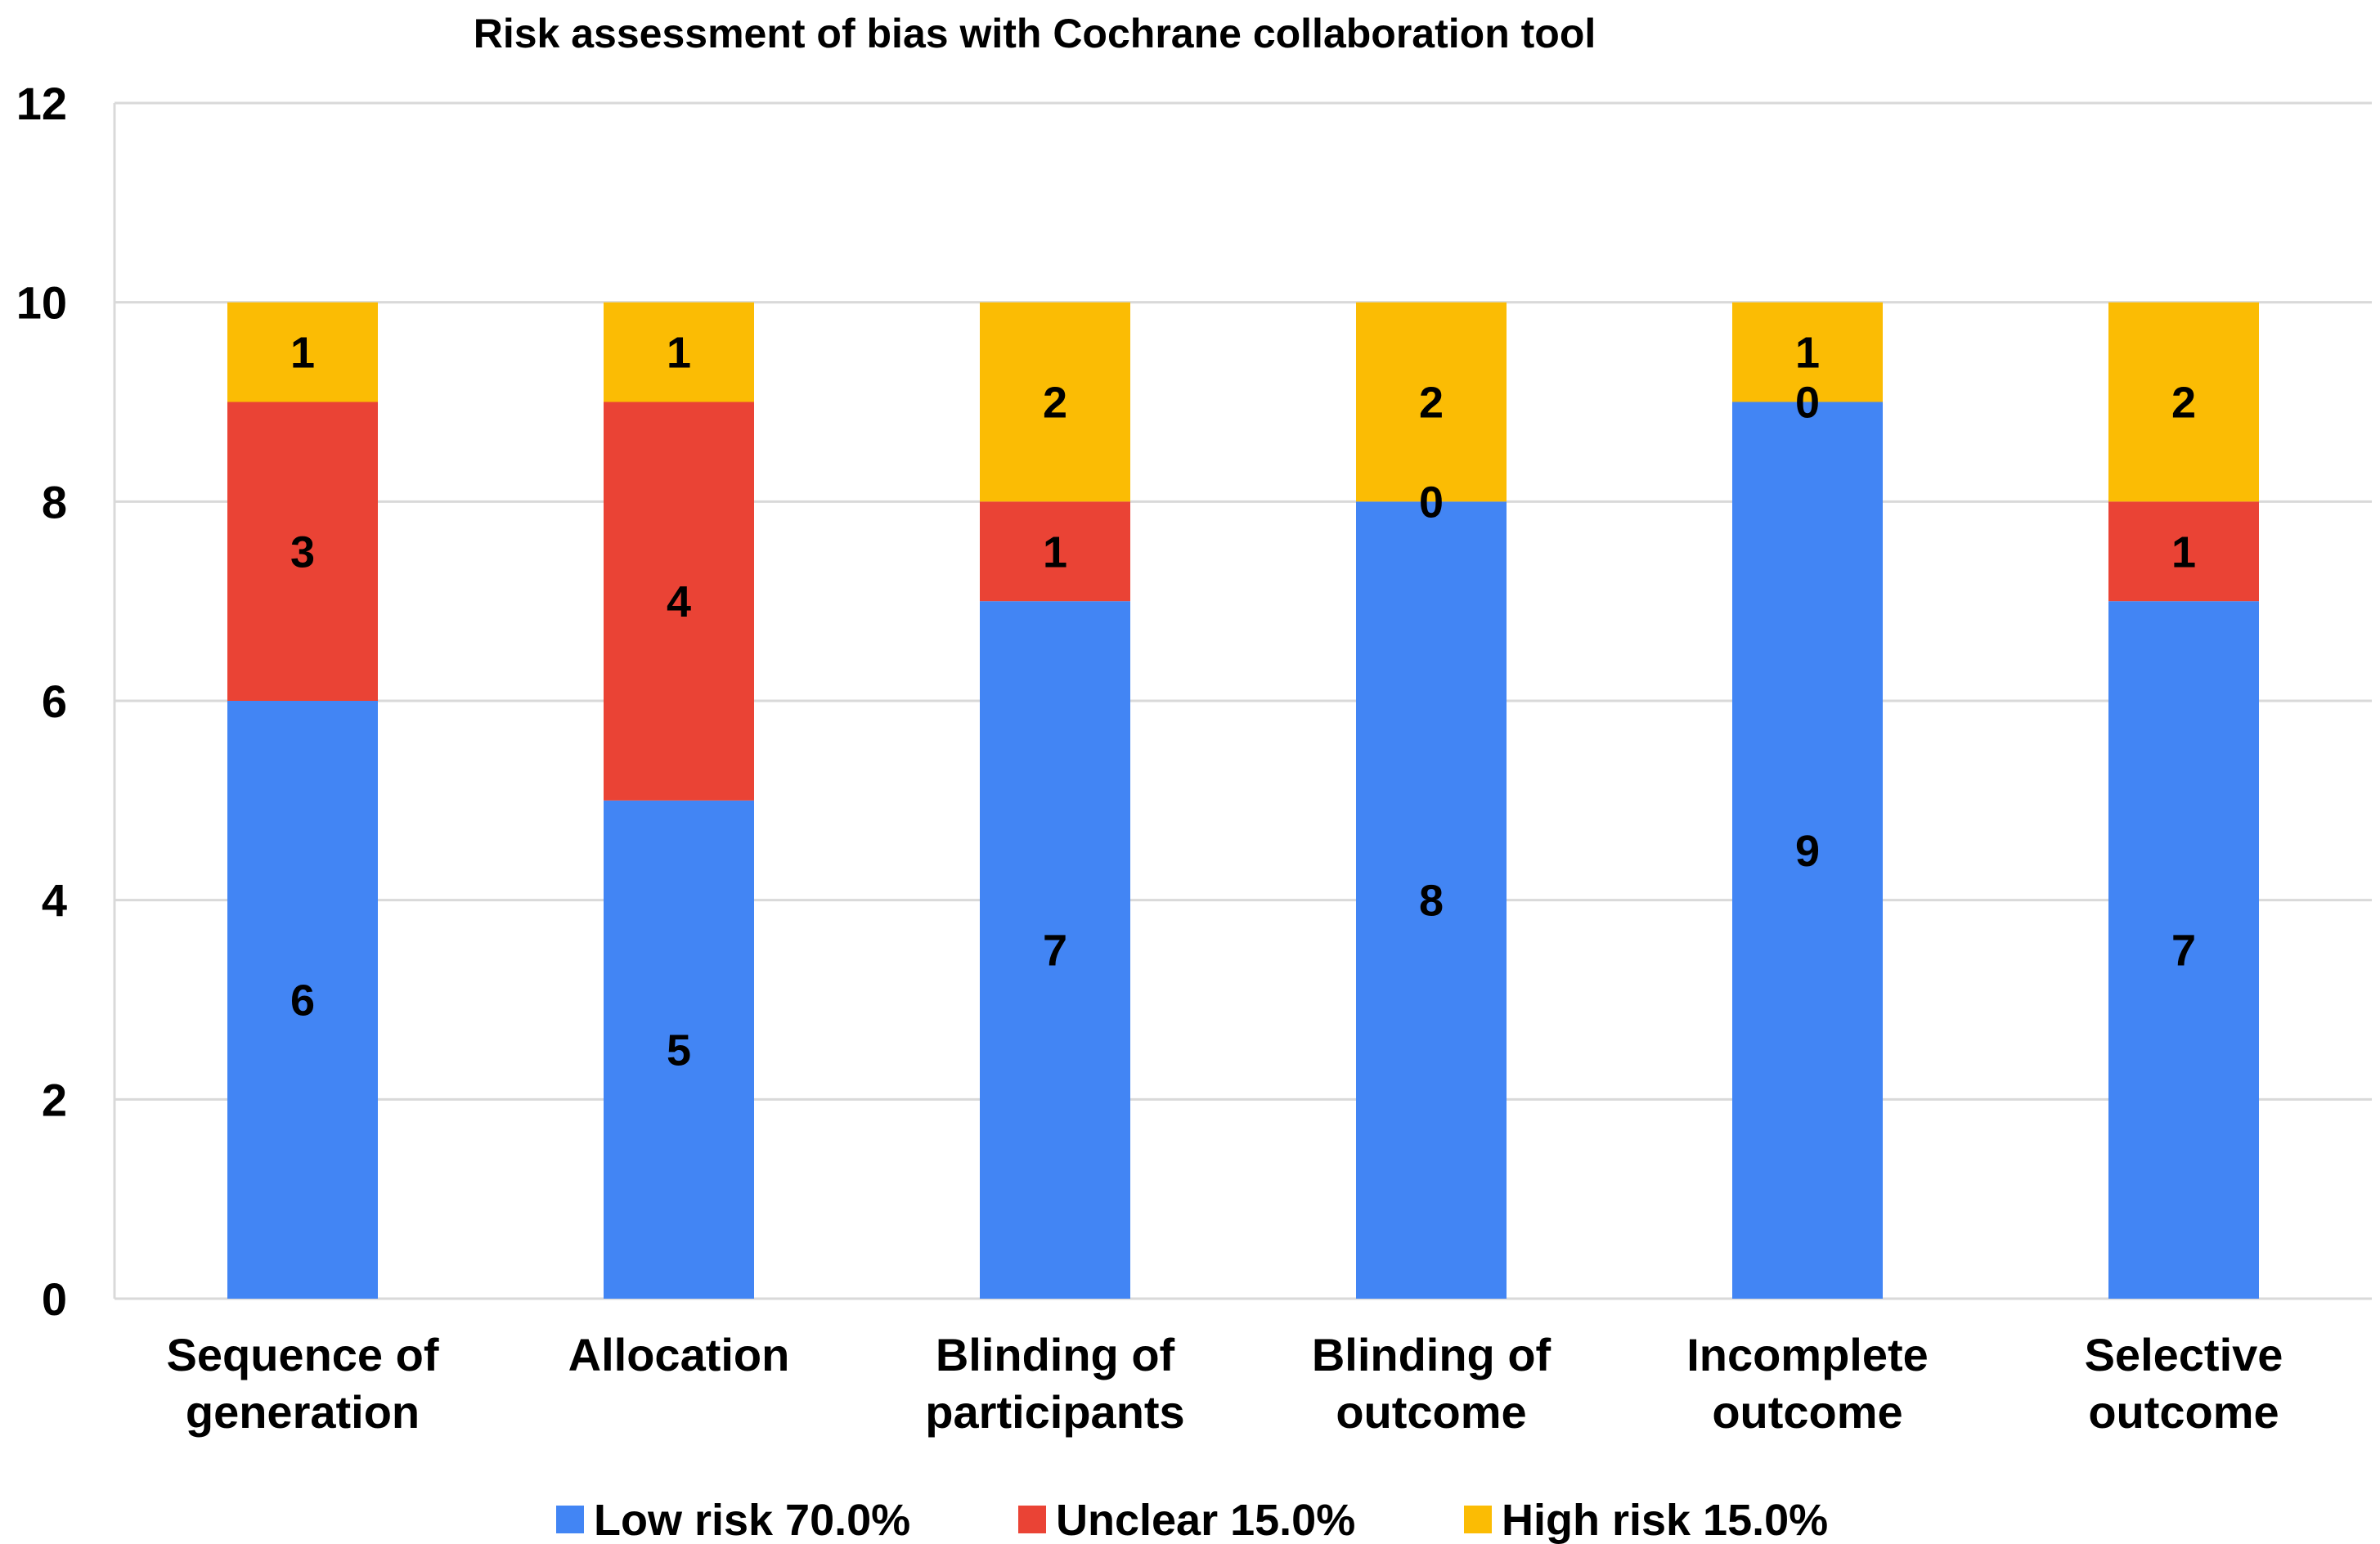  I want to click on data-label: 6, so click(303, 1001).